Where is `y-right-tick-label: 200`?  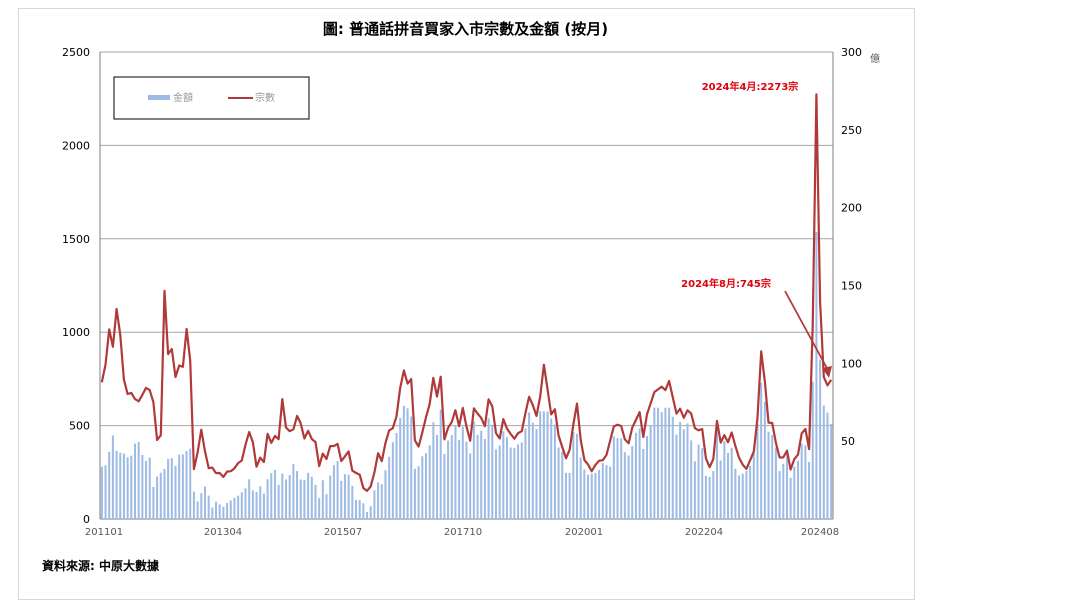 y-right-tick-label: 200 is located at coordinates (851, 208).